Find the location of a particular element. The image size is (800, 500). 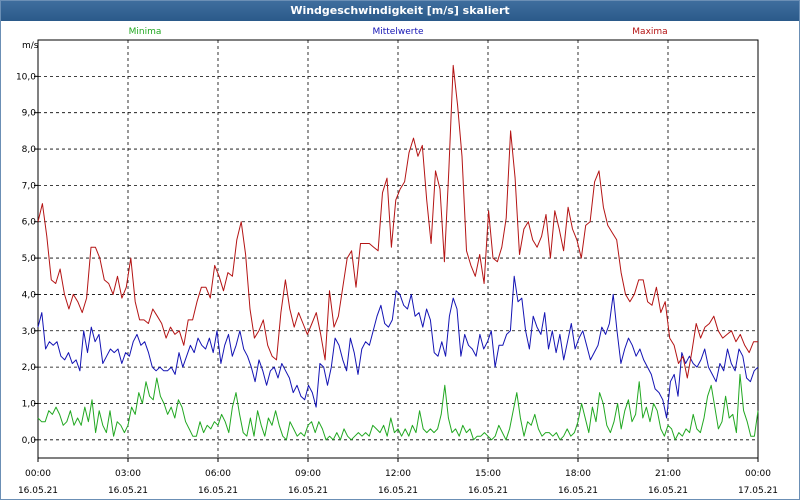

x-tick-time: 06:00 is located at coordinates (218, 474).